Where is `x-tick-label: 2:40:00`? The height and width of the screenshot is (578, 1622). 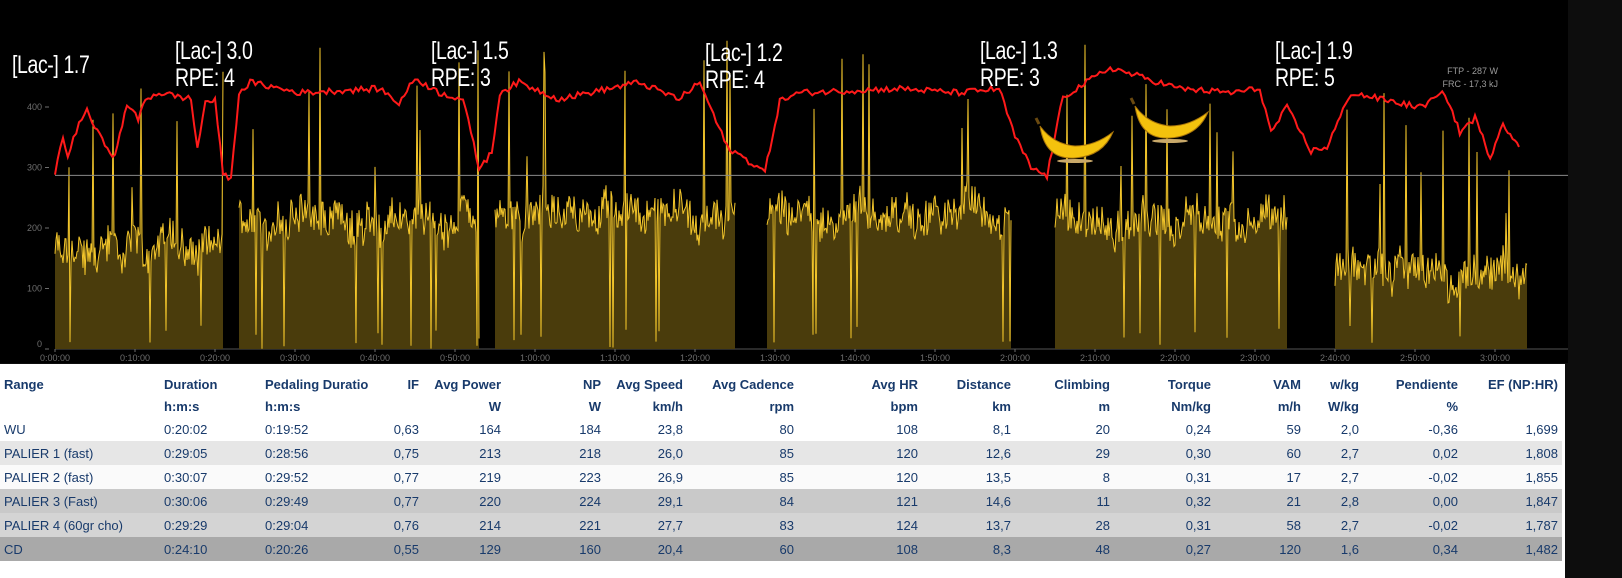 x-tick-label: 2:40:00 is located at coordinates (1335, 358).